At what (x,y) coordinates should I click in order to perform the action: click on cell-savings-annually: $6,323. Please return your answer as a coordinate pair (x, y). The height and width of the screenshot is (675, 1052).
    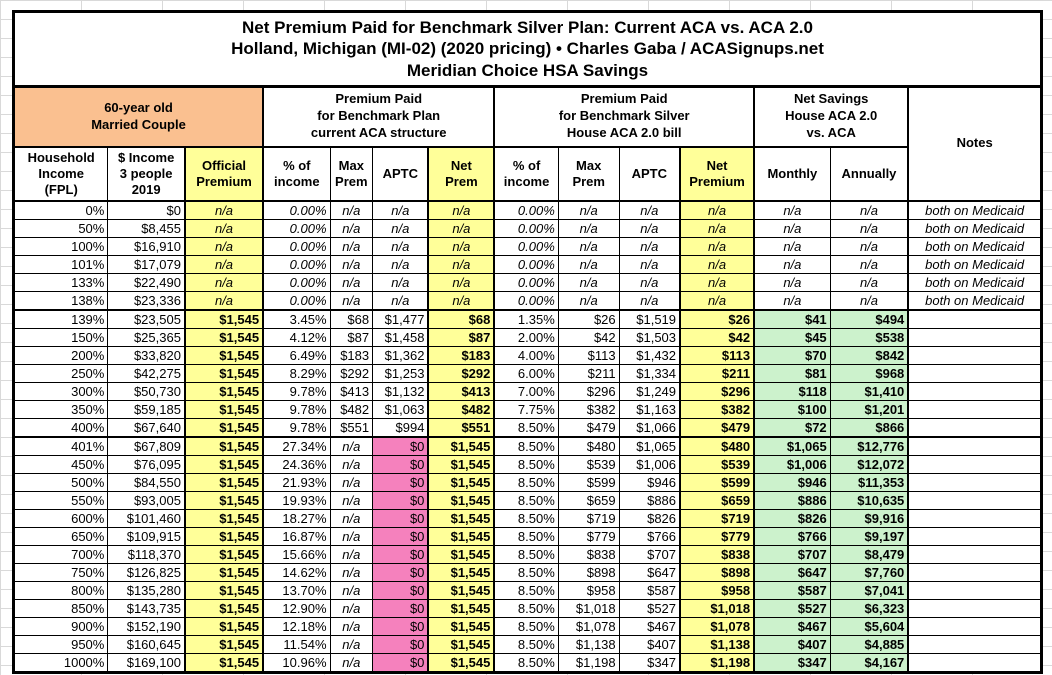
    Looking at the image, I should click on (869, 608).